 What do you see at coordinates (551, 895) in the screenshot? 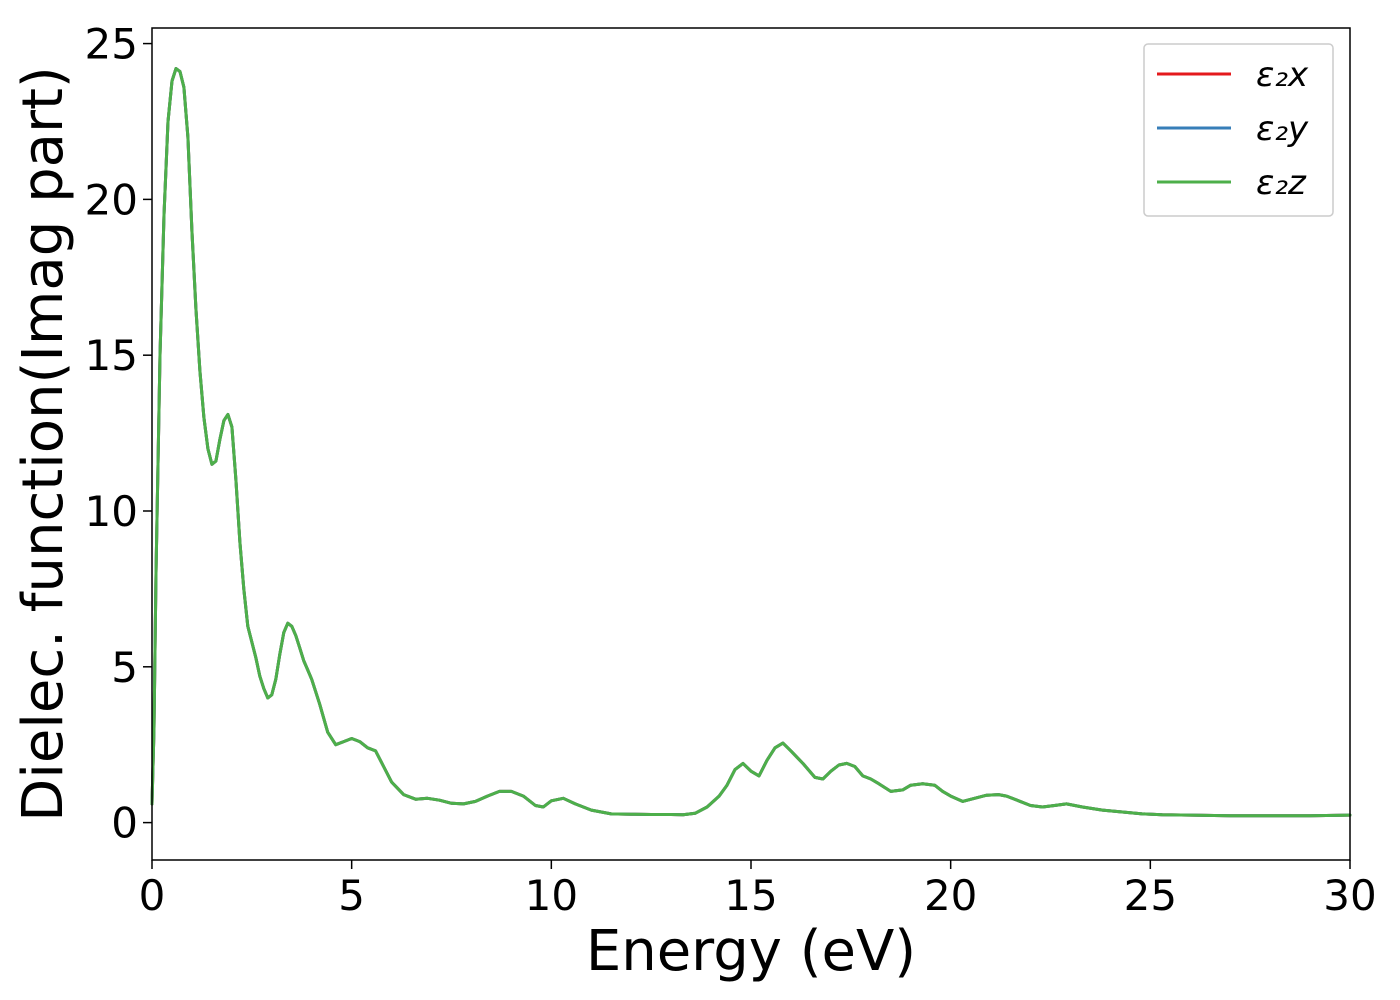
I see `x-tick-label-2: 10` at bounding box center [551, 895].